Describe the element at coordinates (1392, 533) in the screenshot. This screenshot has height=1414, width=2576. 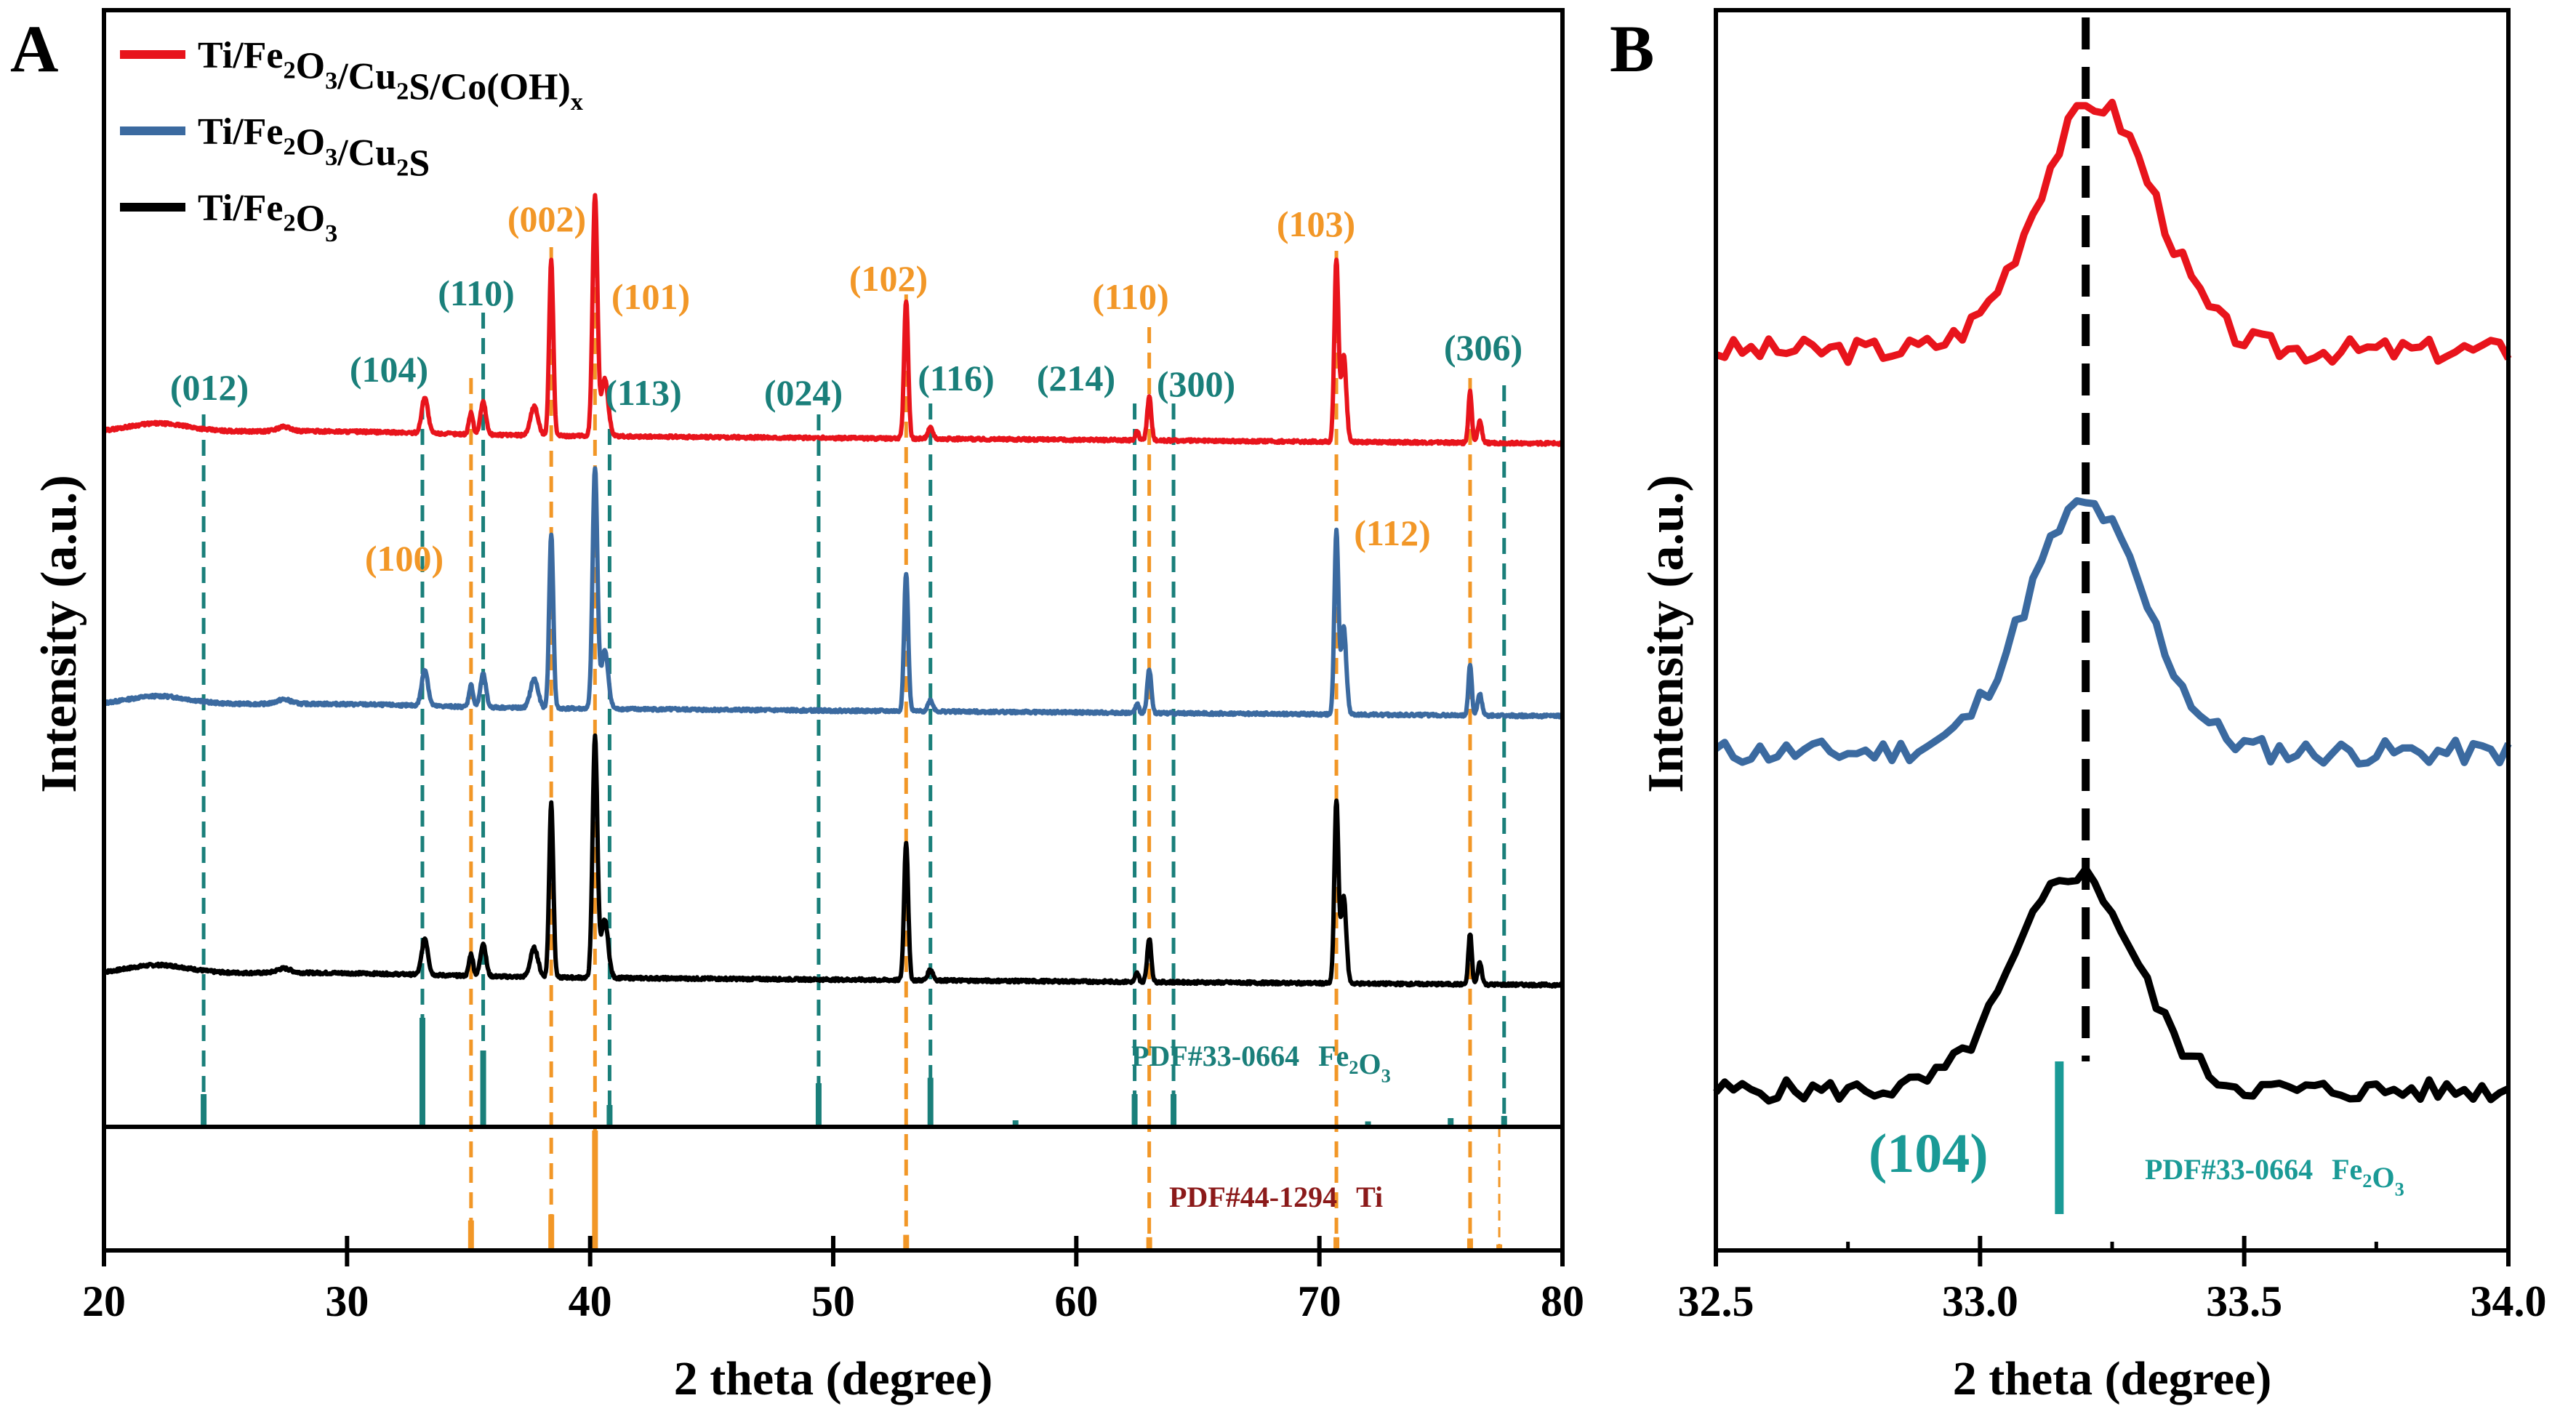
I see `ti-hkl-label: (112)` at that location.